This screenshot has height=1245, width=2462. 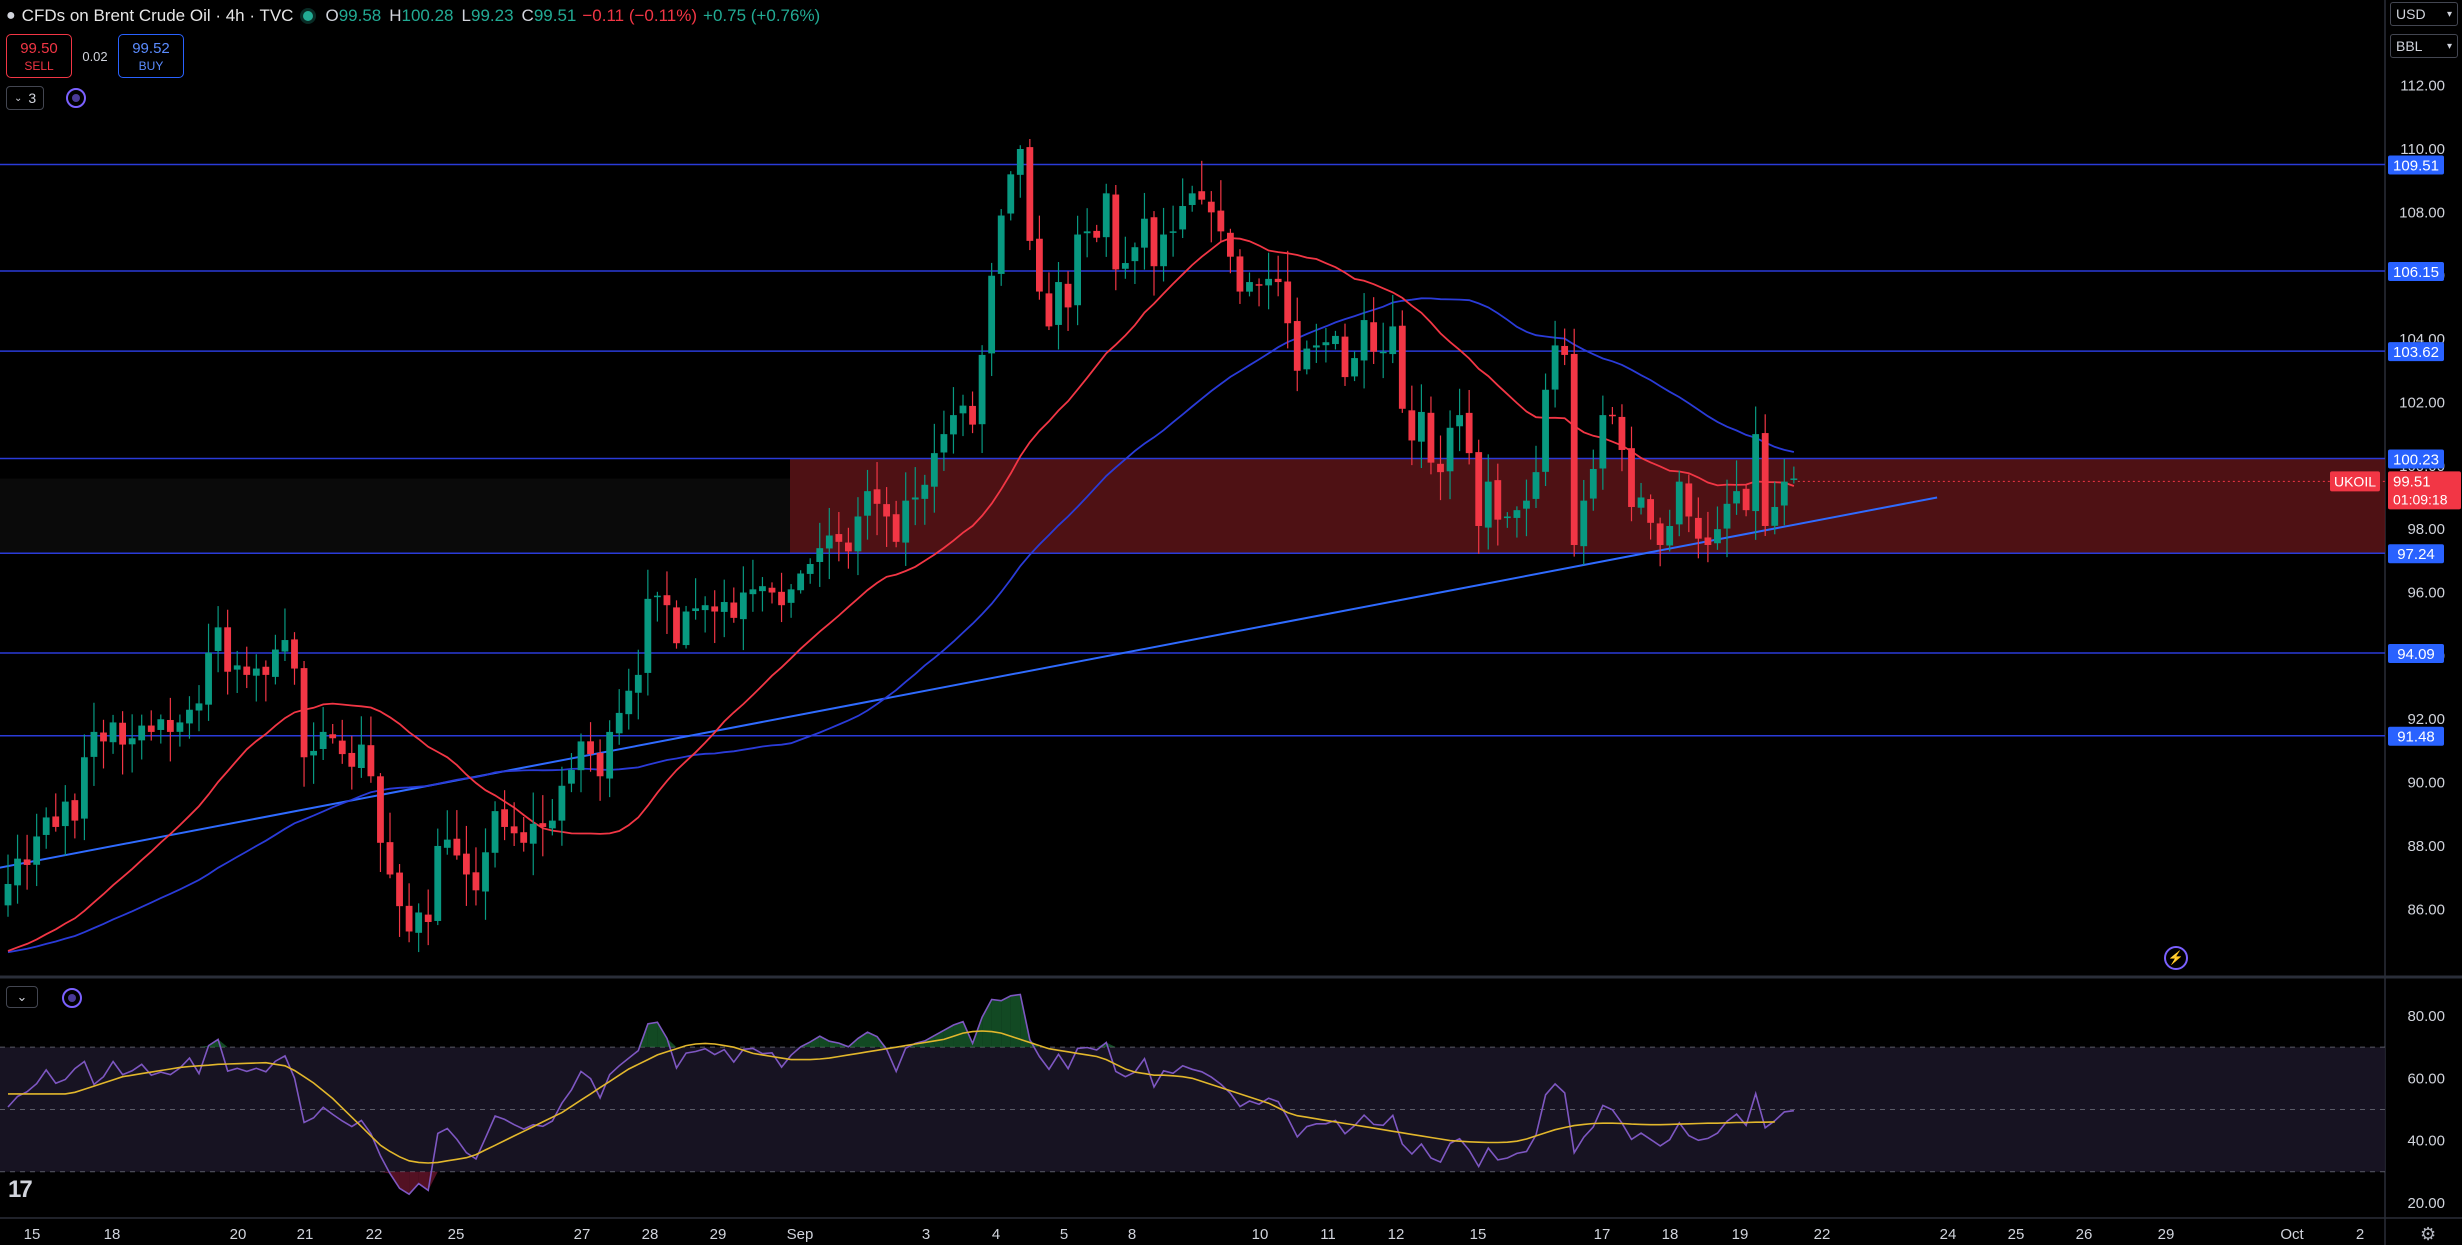 I want to click on sync-icon, so click(x=76, y=98).